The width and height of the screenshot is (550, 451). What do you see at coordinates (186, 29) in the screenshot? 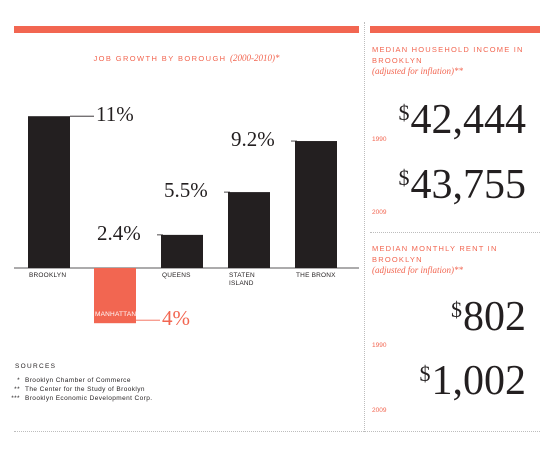
I see `chart-header-bar` at bounding box center [186, 29].